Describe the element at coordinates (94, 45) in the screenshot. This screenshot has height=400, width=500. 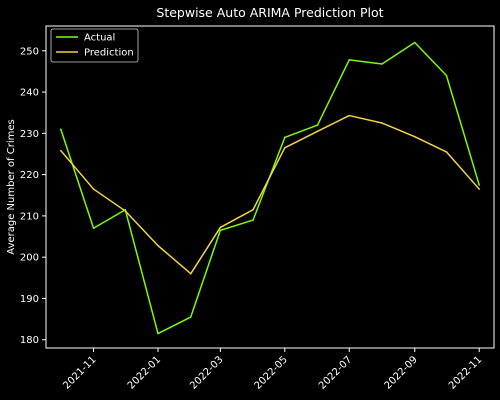
I see `legend: Actual Prediction` at that location.